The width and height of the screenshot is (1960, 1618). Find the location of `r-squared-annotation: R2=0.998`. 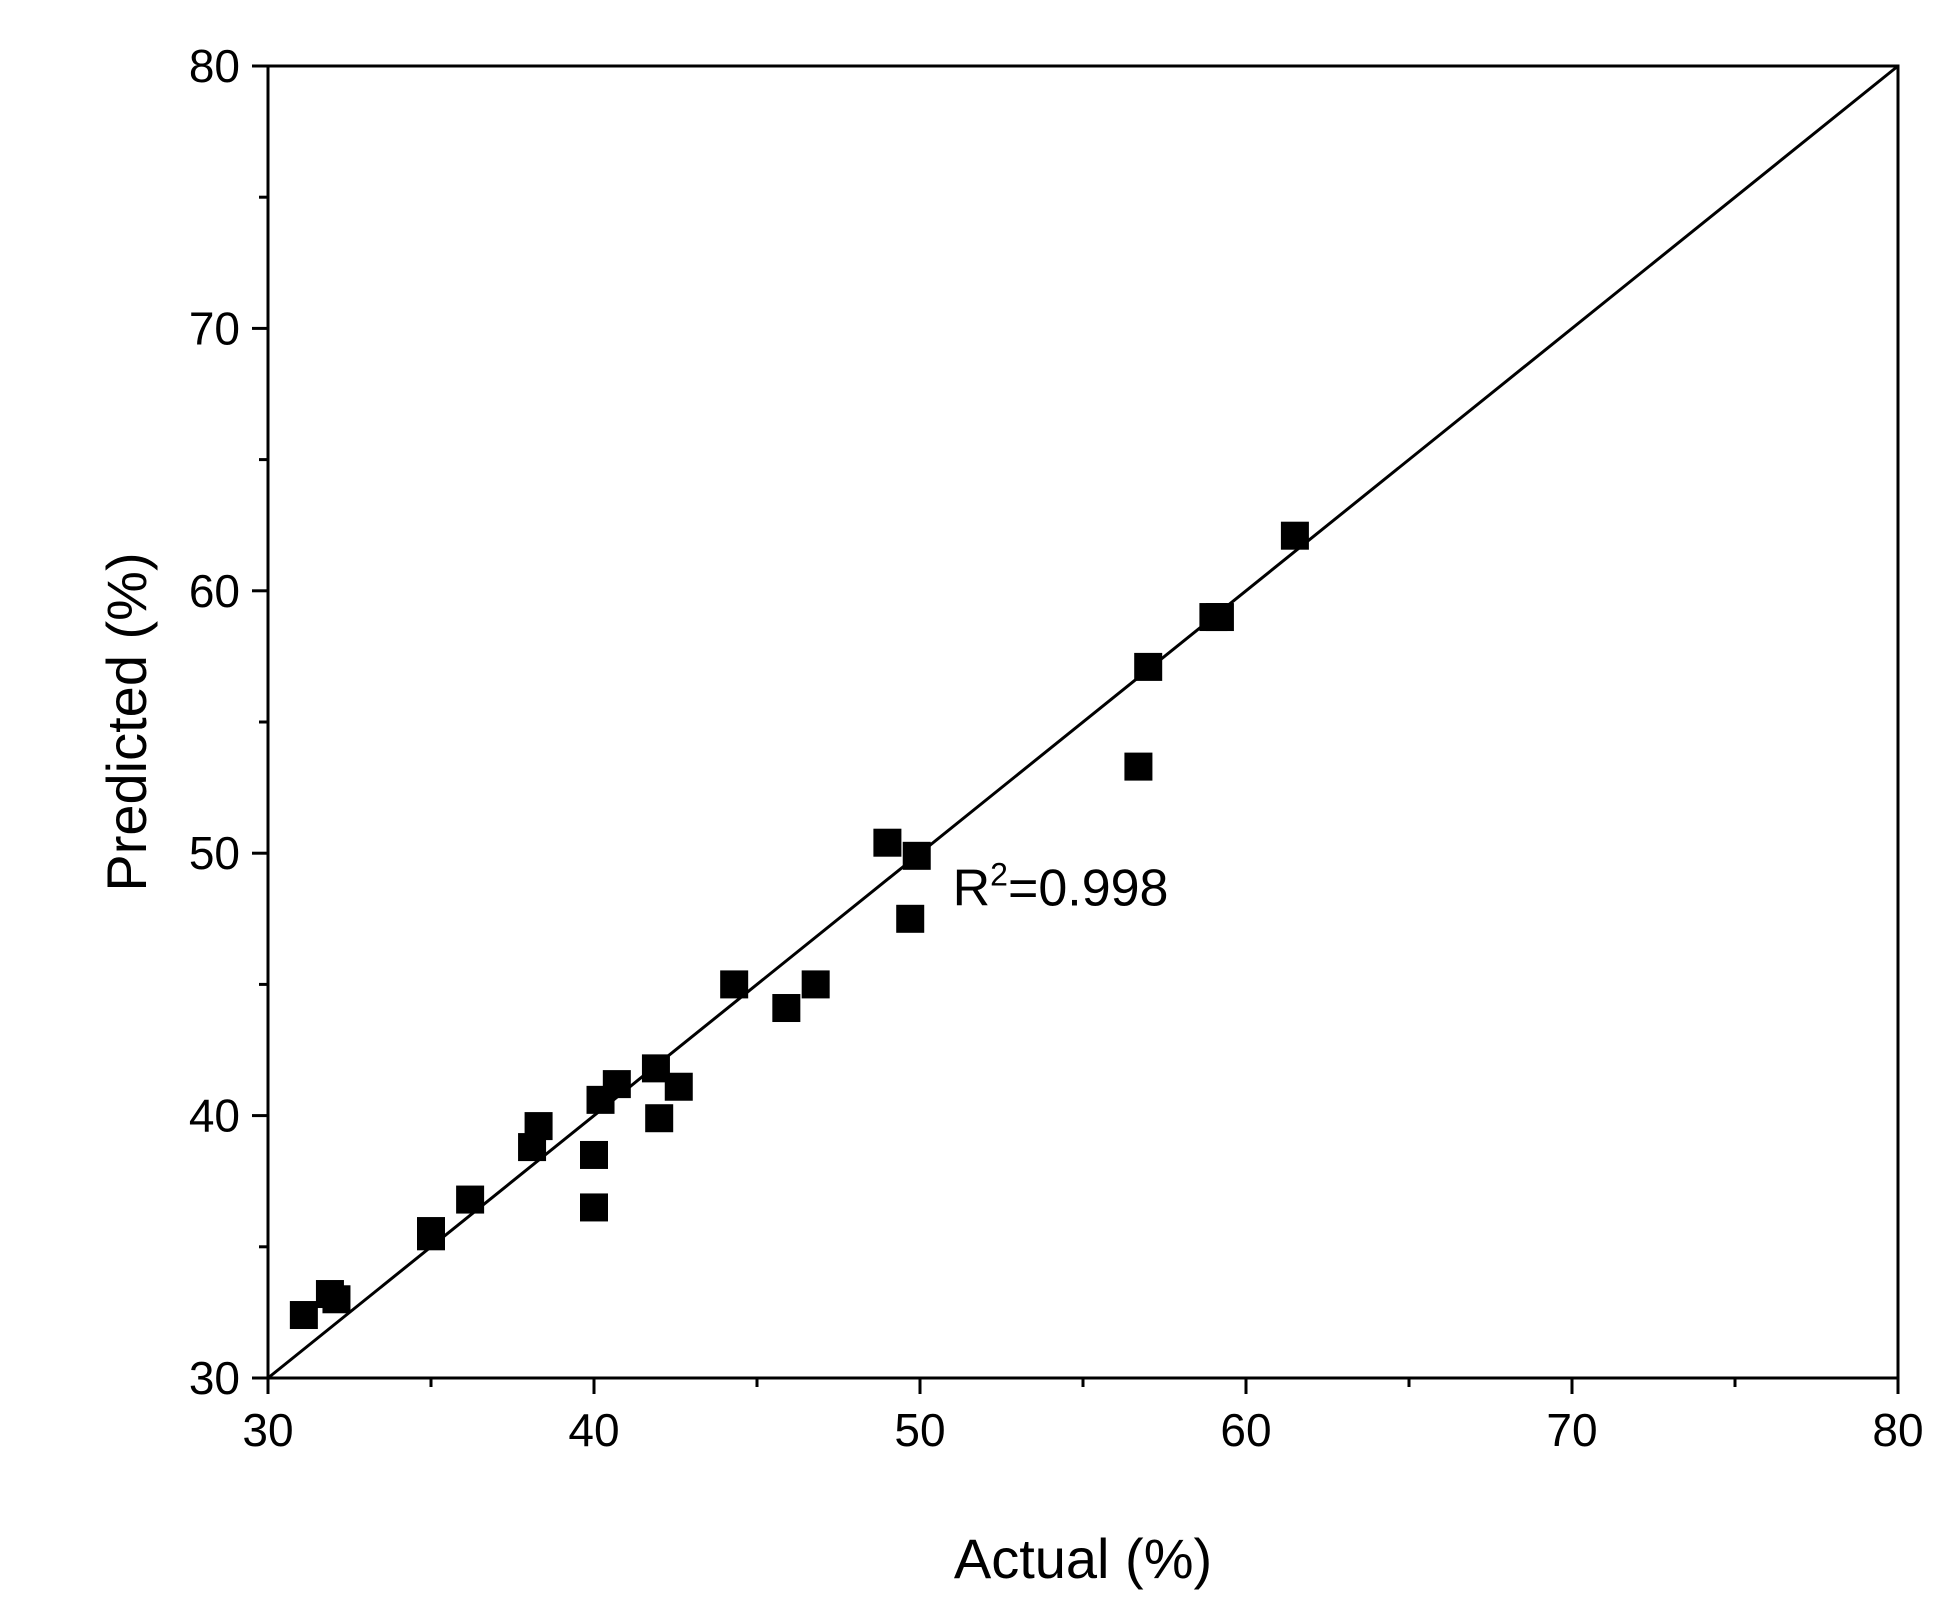

r-squared-annotation: R2=0.998 is located at coordinates (1061, 887).